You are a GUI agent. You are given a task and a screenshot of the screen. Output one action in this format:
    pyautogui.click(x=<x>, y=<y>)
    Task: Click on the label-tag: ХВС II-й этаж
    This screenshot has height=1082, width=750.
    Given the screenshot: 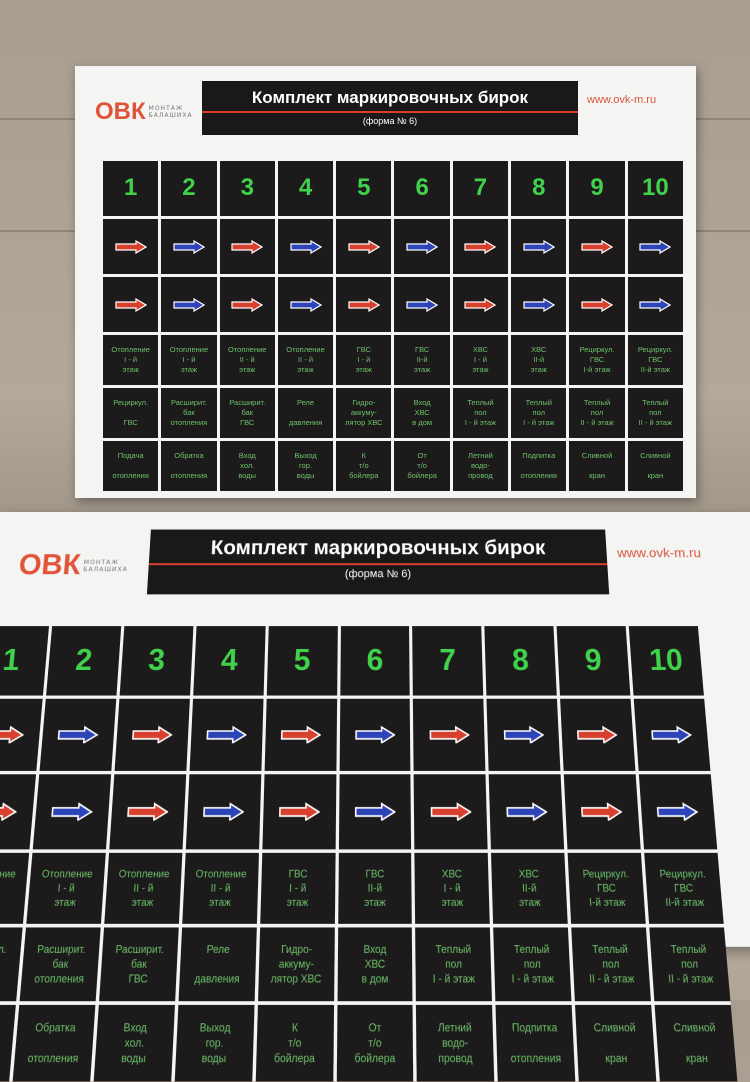 What is the action you would take?
    pyautogui.click(x=529, y=888)
    